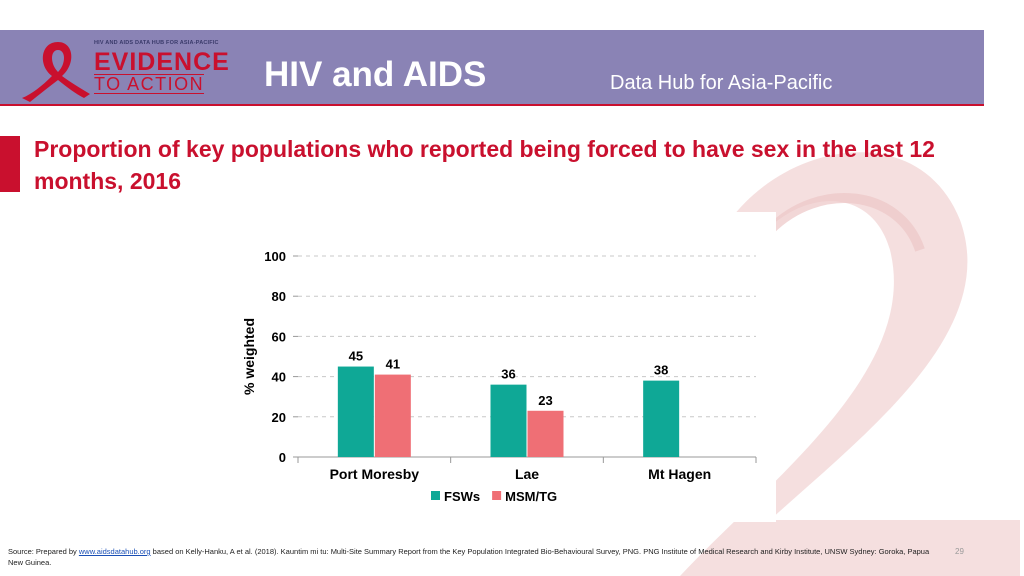  Describe the element at coordinates (531, 496) in the screenshot. I see `legend-label: MSM/TG` at that location.